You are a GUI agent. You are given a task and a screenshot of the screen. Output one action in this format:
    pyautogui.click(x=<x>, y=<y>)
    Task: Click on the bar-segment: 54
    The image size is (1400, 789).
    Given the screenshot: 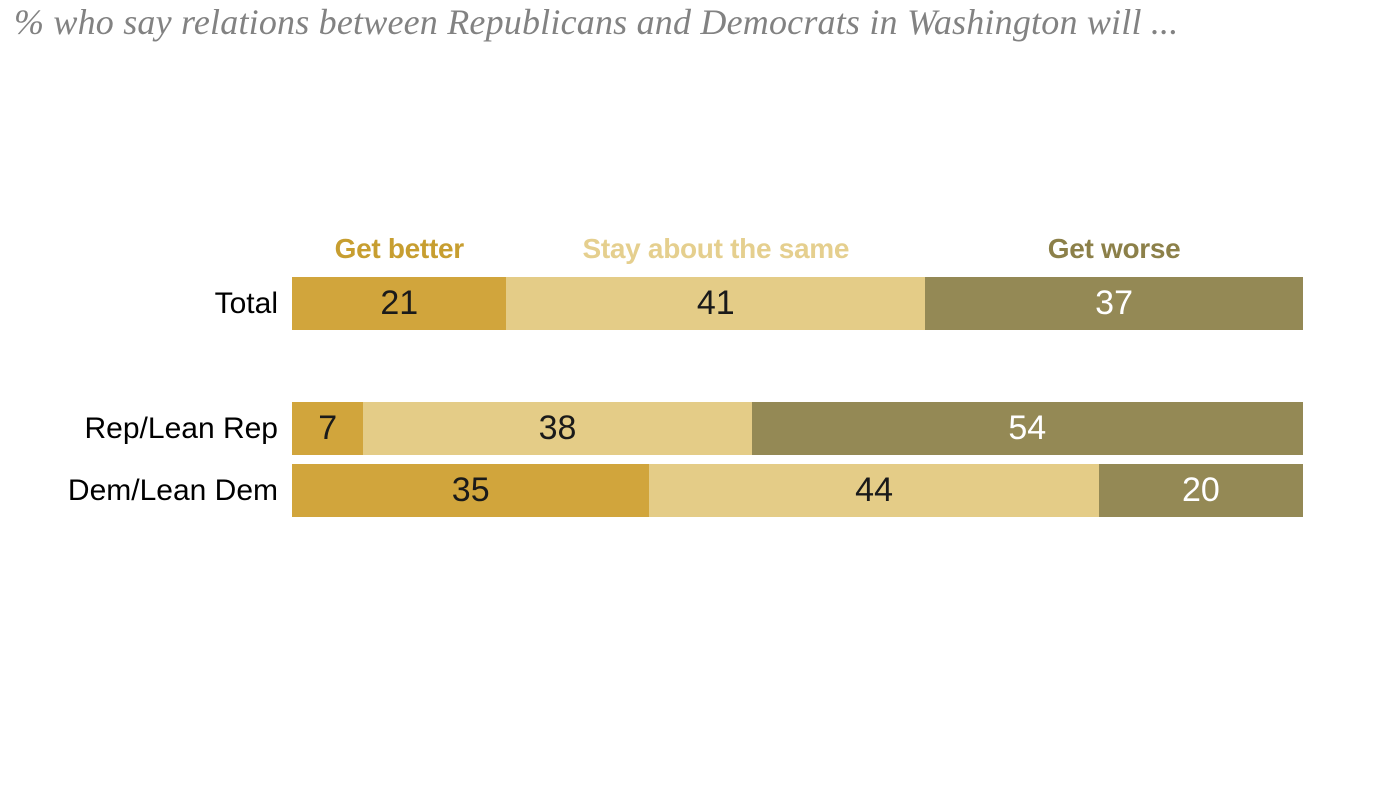 What is the action you would take?
    pyautogui.click(x=1027, y=428)
    